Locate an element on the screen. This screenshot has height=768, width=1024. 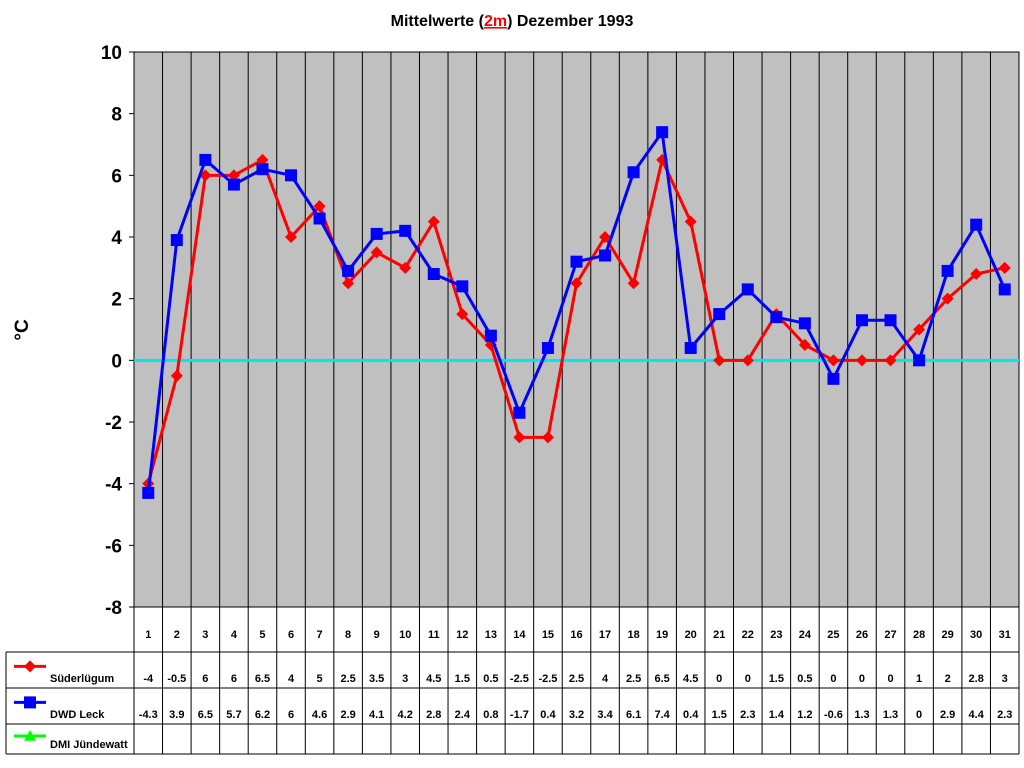
table-value-dwd-leck: 6.5 is located at coordinates (205, 715).